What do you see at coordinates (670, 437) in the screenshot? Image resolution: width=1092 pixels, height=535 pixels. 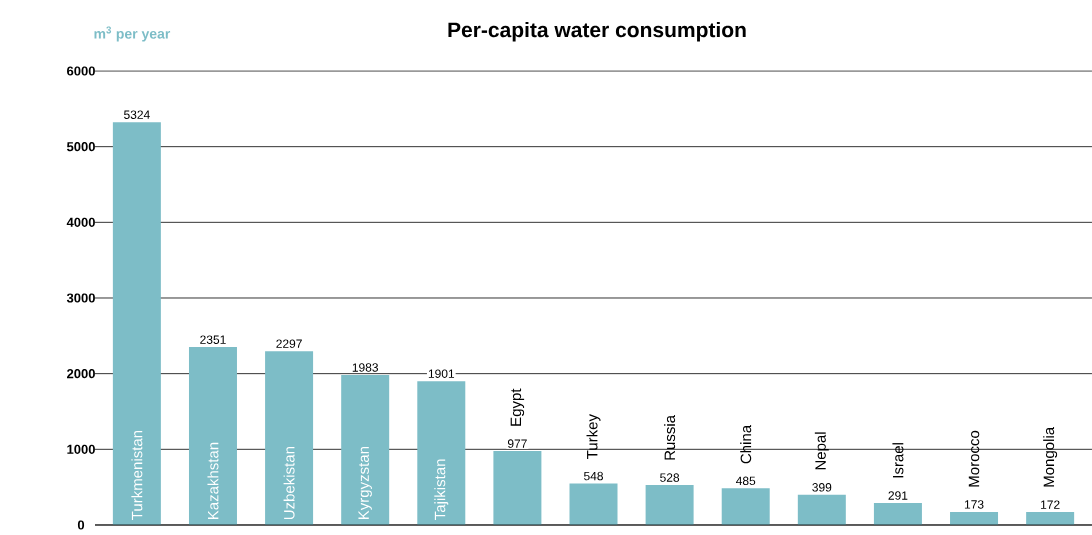 I see `x-tick-label: Russia` at bounding box center [670, 437].